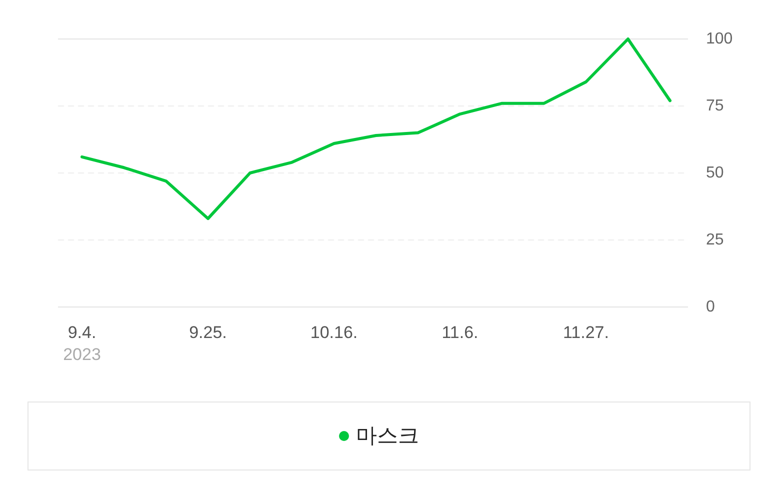  Describe the element at coordinates (82, 332) in the screenshot. I see `x-tick-label: 9.4.` at that location.